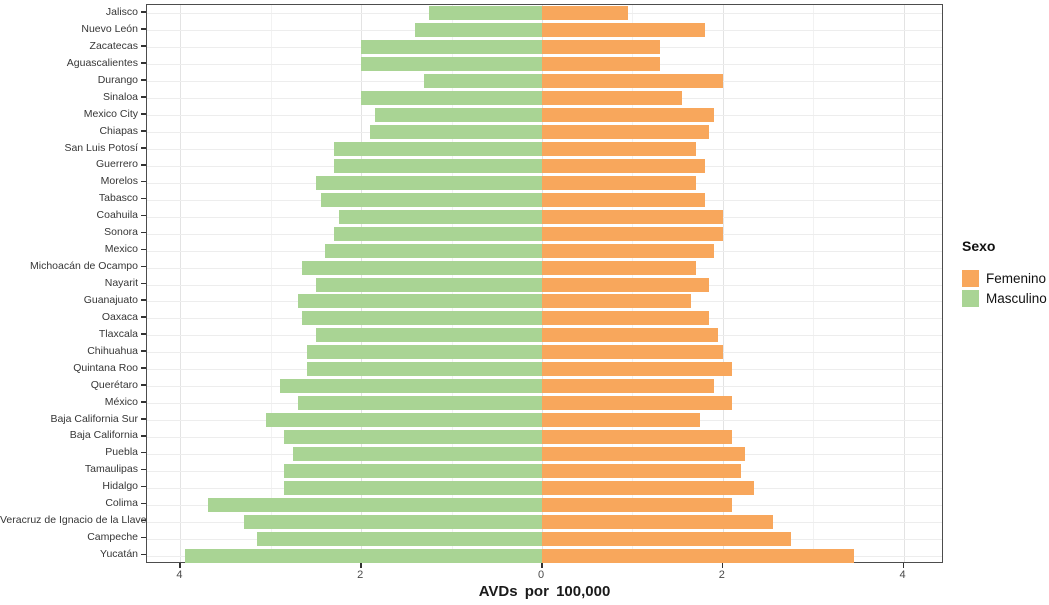  I want to click on y-axis-label: Sonora, so click(121, 232).